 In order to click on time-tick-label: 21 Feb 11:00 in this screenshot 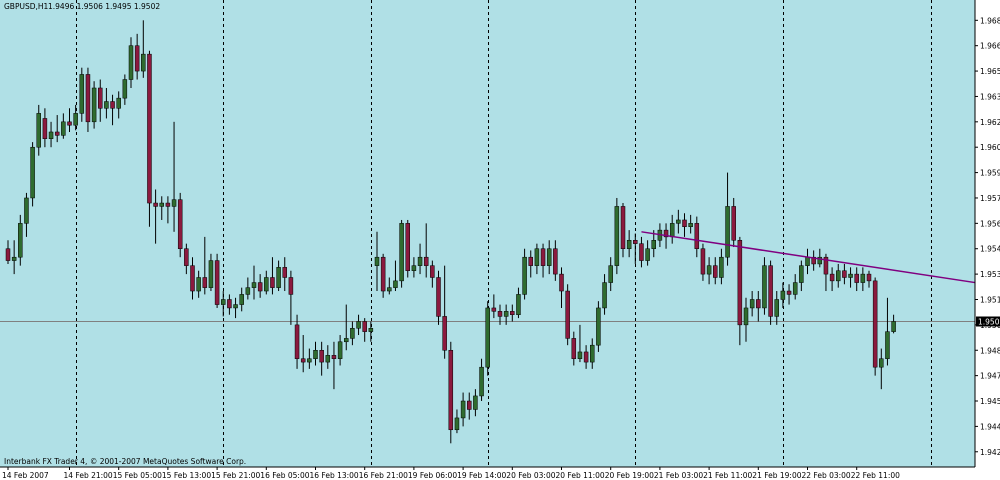, I will do `click(727, 475)`.